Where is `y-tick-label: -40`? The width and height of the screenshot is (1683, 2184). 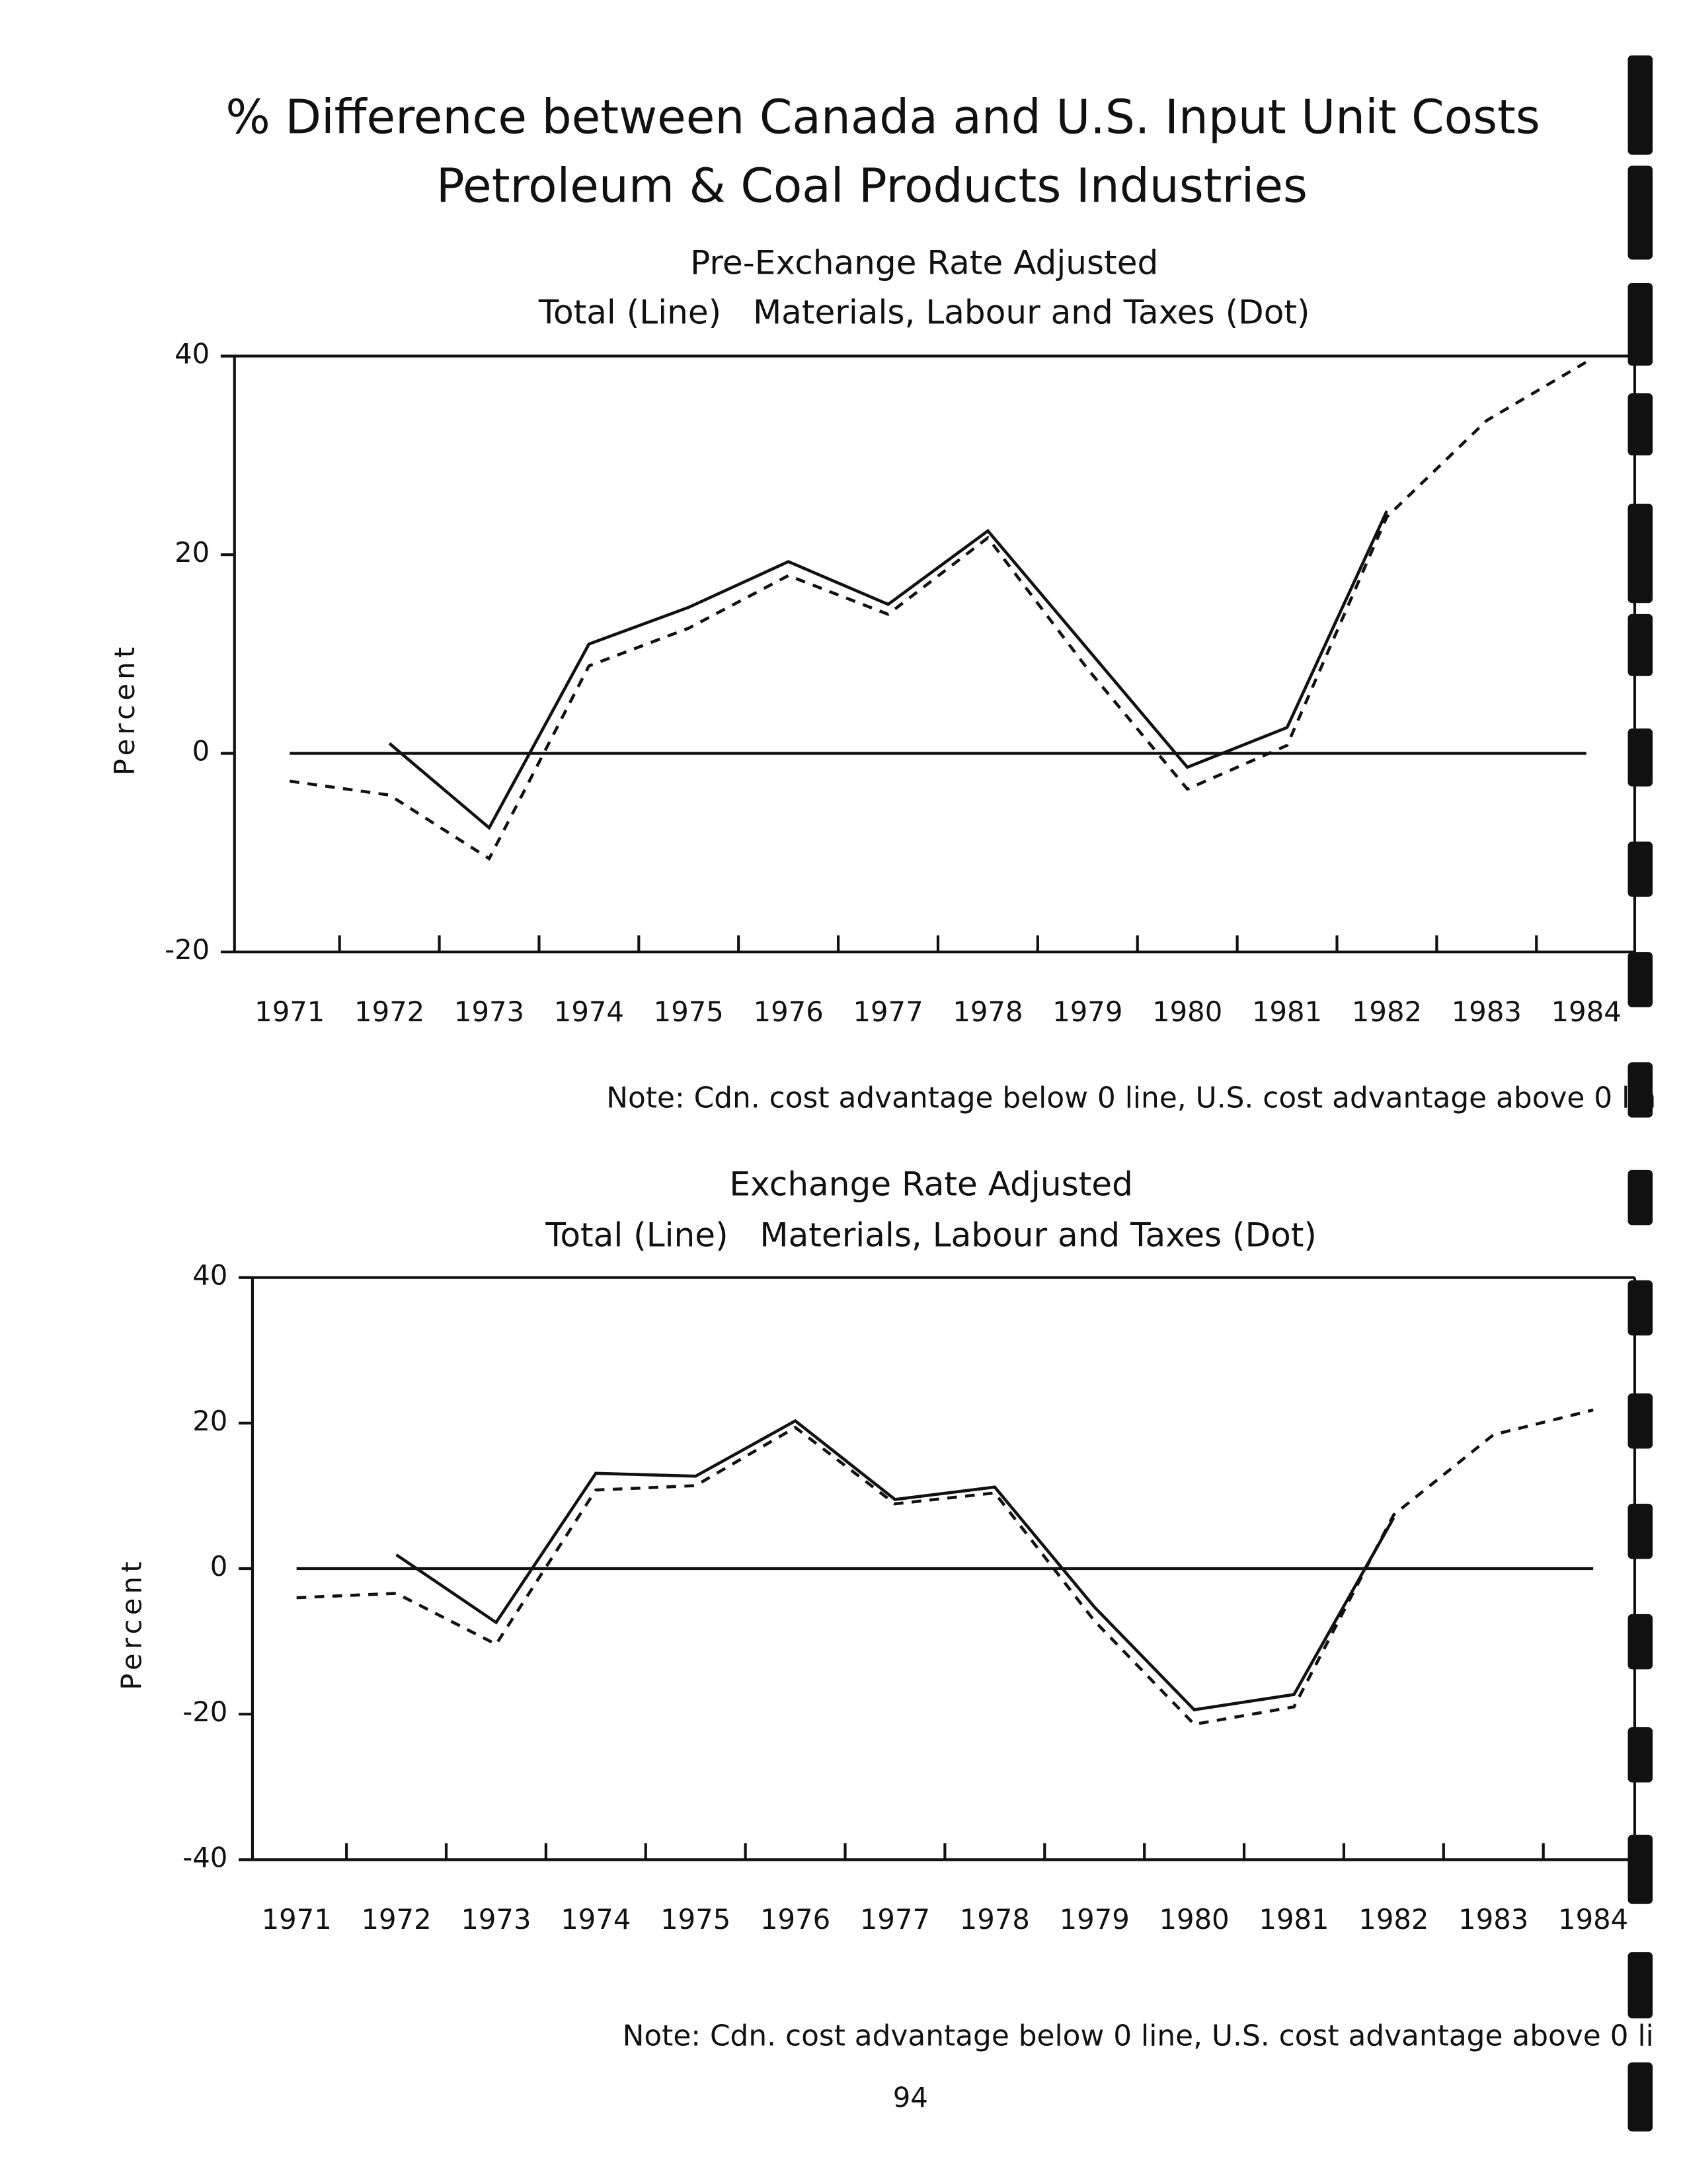
y-tick-label: -40 is located at coordinates (205, 1857).